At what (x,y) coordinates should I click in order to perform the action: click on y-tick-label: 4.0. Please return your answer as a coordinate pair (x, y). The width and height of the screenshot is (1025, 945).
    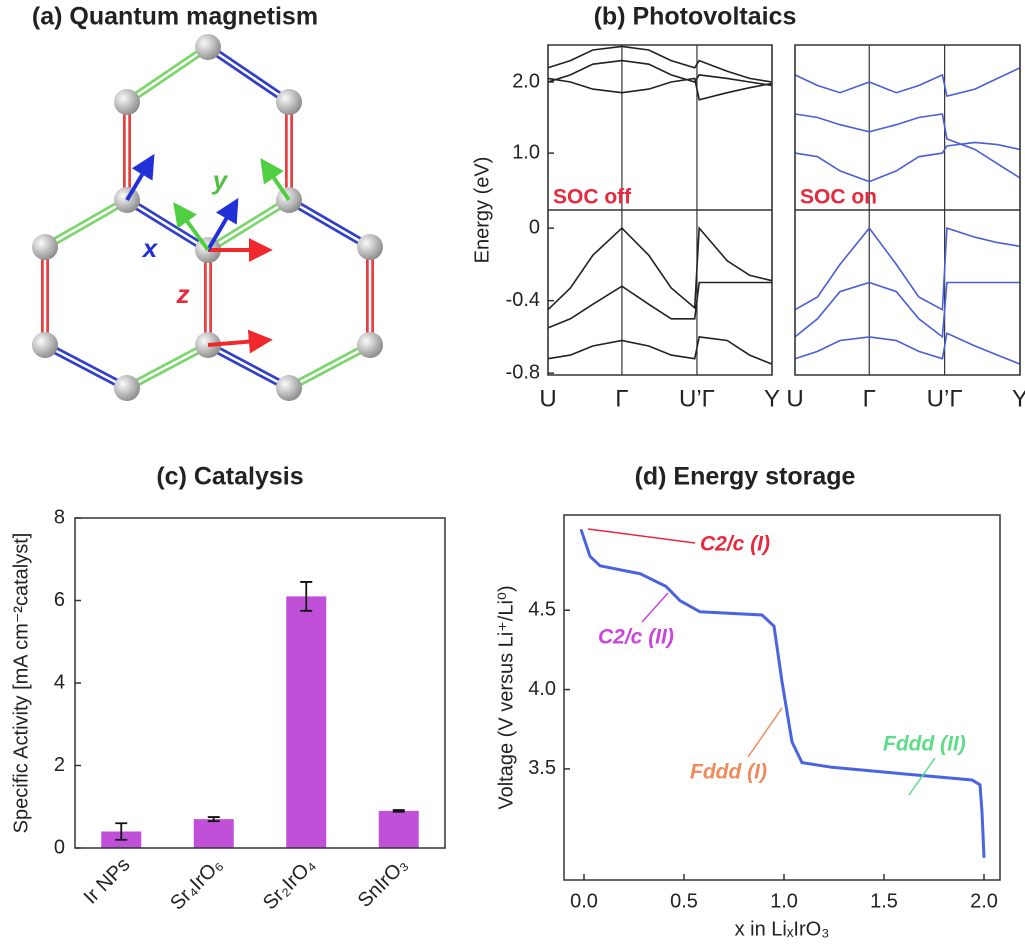
    Looking at the image, I should click on (542, 689).